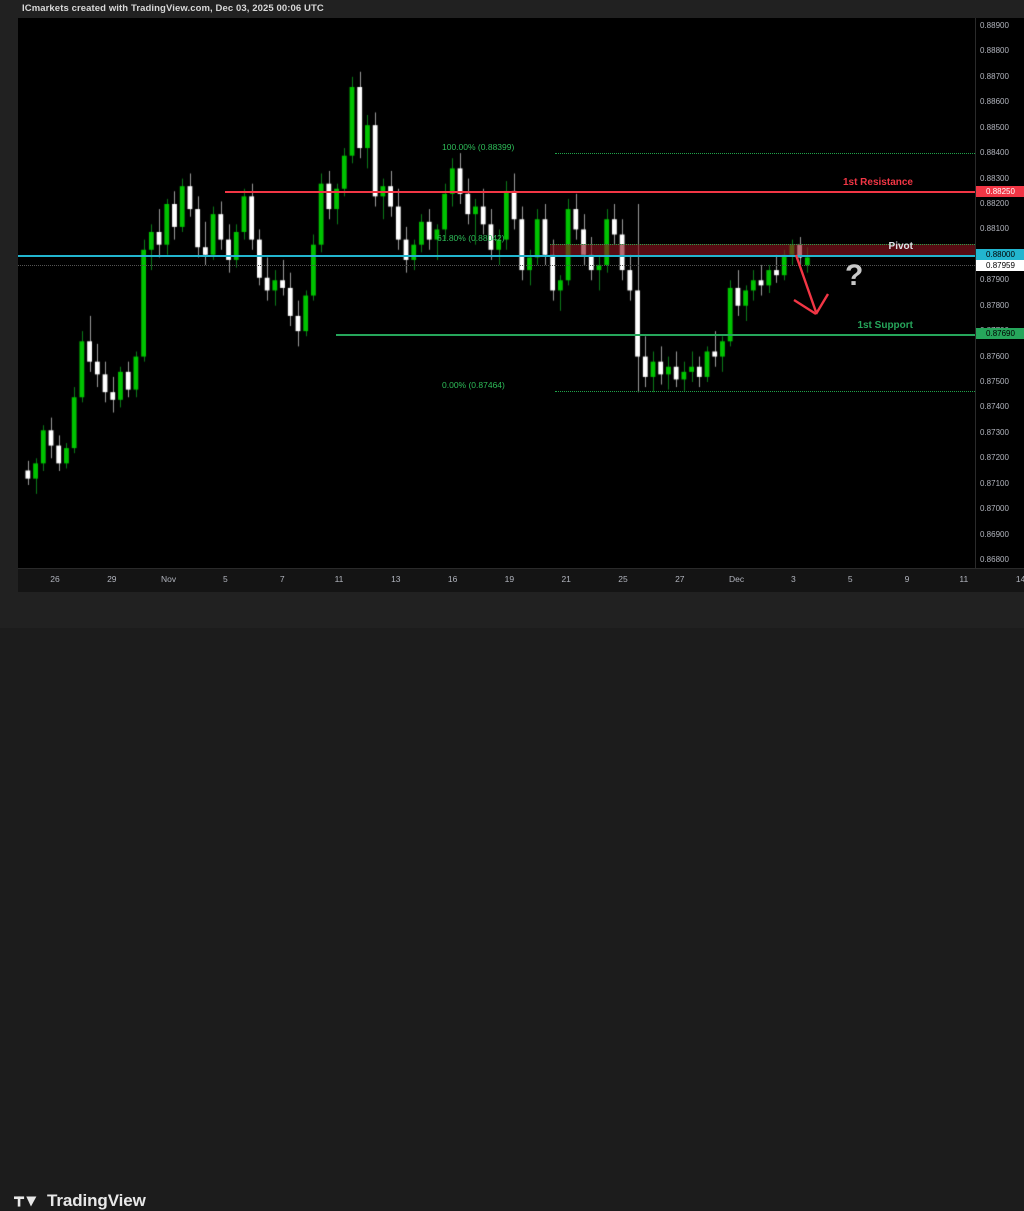 The height and width of the screenshot is (1211, 1024). Describe the element at coordinates (994, 432) in the screenshot. I see `price-tick: 0.87300` at that location.